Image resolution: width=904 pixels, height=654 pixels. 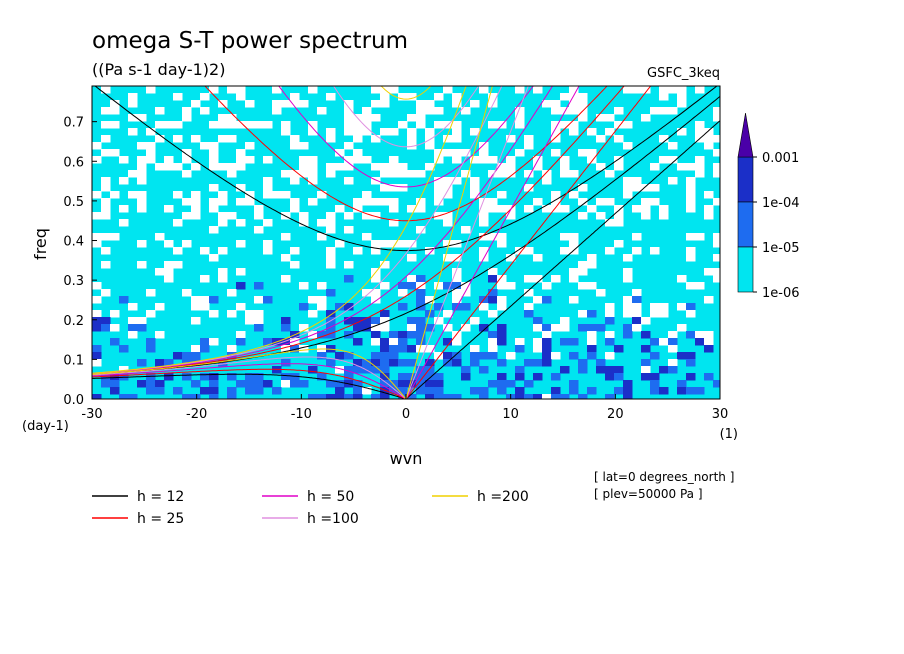 I want to click on x-tick-label: 10, so click(x=510, y=414).